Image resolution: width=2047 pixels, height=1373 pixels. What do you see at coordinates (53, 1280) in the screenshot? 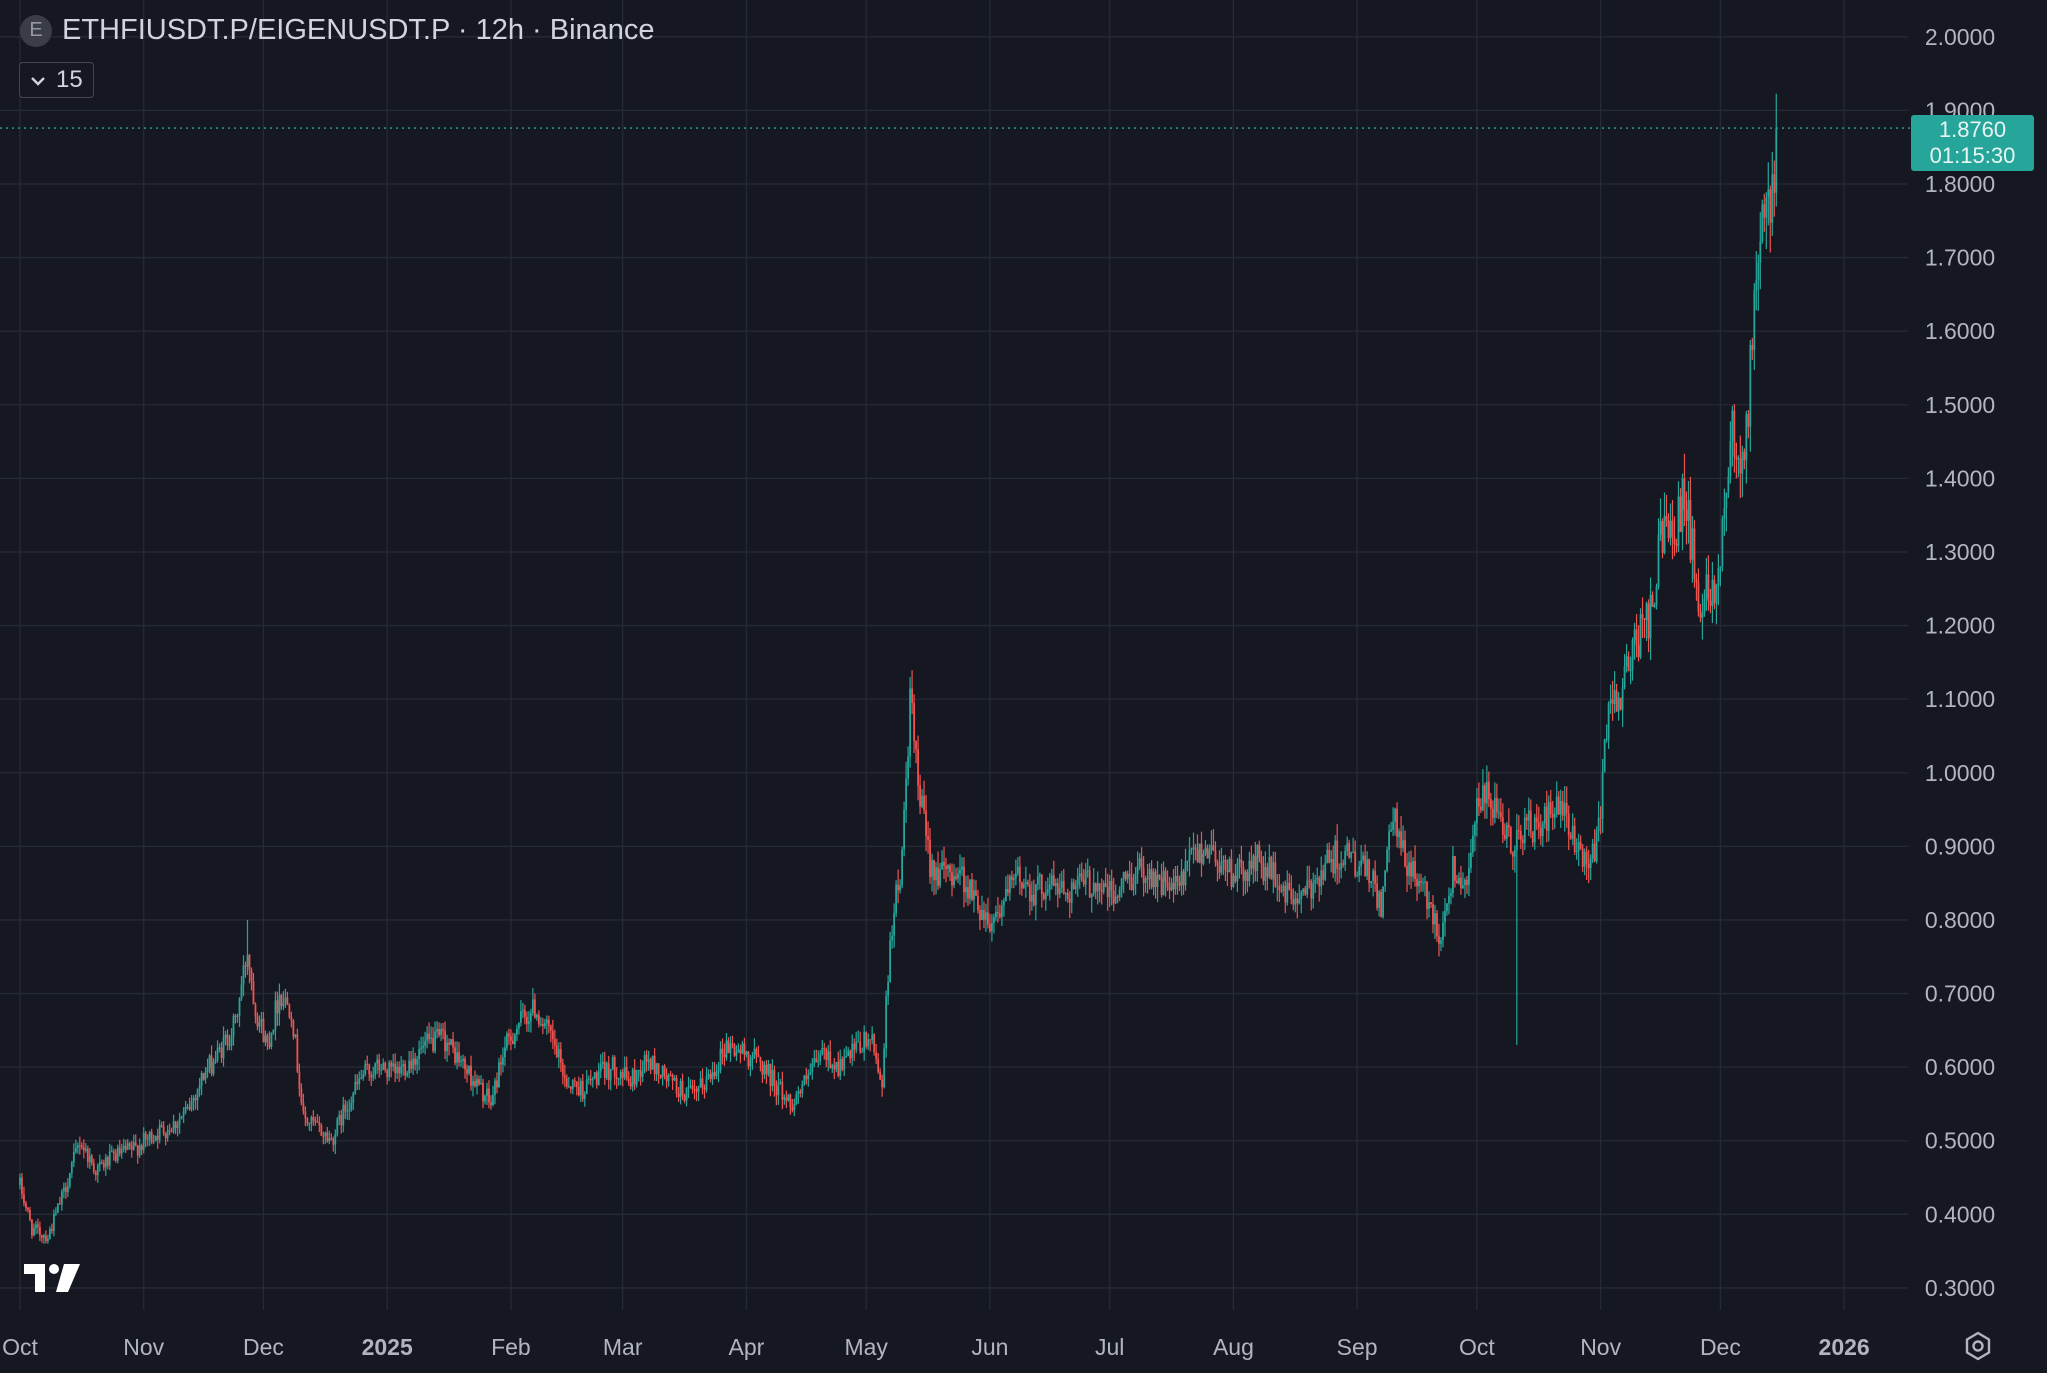
I see `tradingview-logo-icon` at bounding box center [53, 1280].